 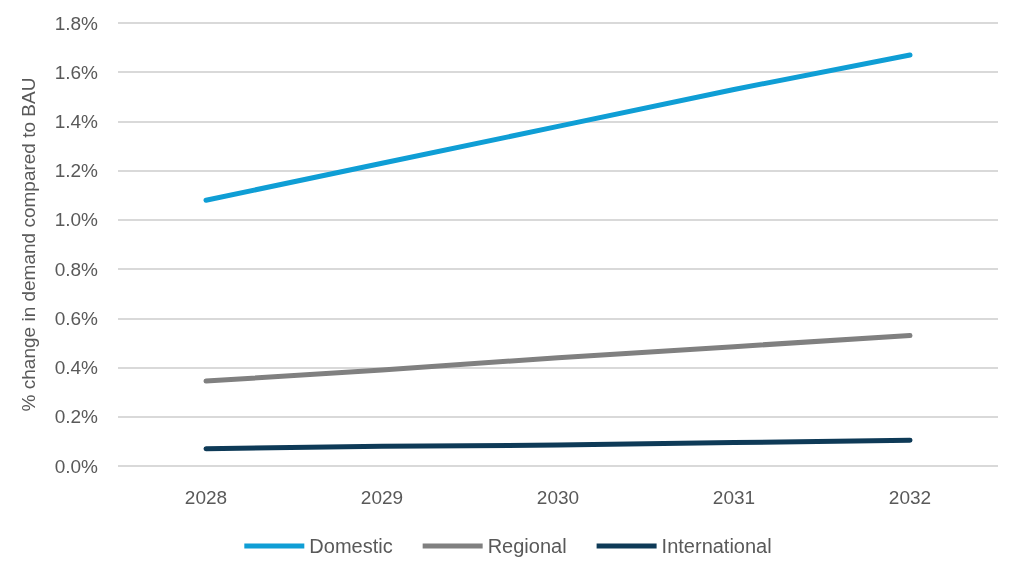 What do you see at coordinates (527, 546) in the screenshot?
I see `legend-label: Regional` at bounding box center [527, 546].